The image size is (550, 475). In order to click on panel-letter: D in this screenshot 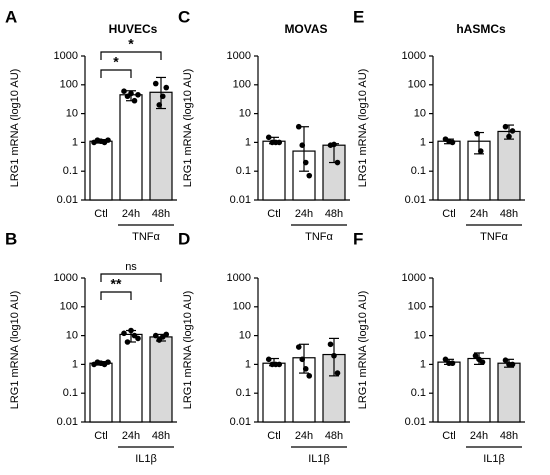, I will do `click(184, 238)`.